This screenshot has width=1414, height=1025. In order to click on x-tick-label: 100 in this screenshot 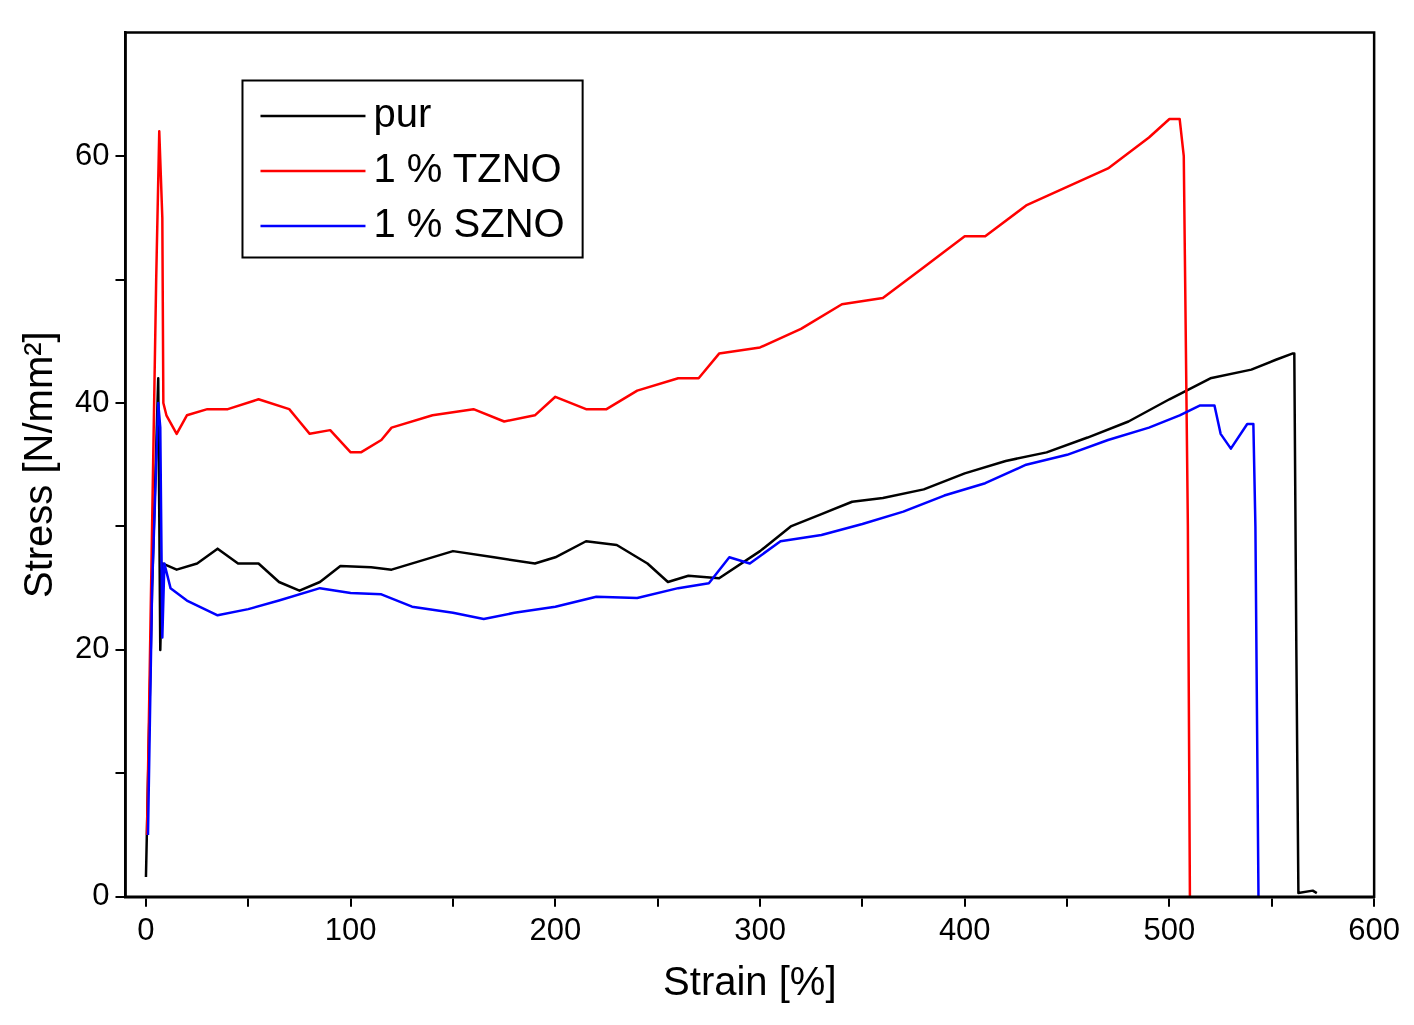, I will do `click(350, 929)`.